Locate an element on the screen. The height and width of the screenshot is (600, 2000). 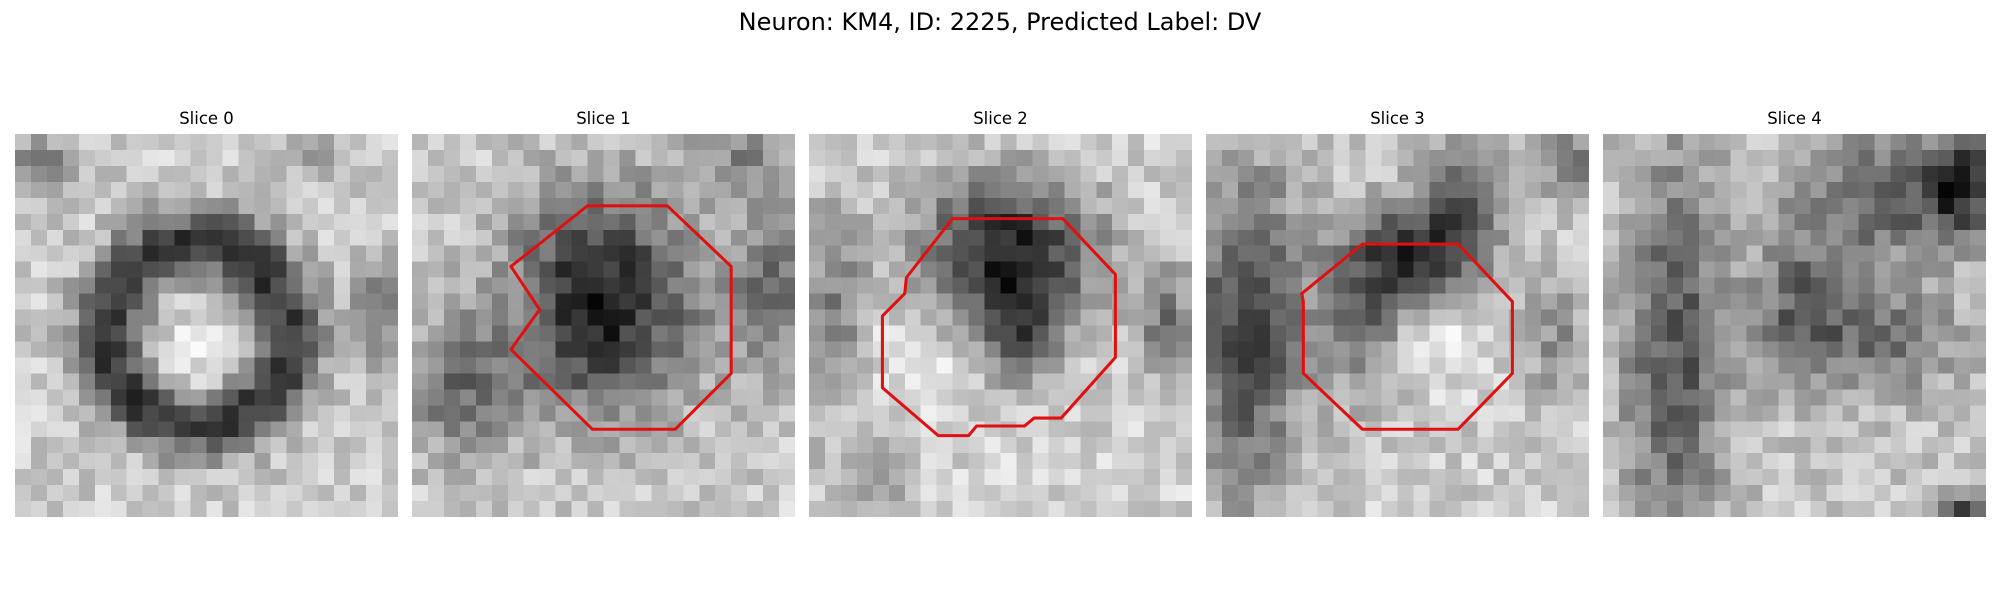
slice-panel-3: Slice 3 is located at coordinates (1397, 312).